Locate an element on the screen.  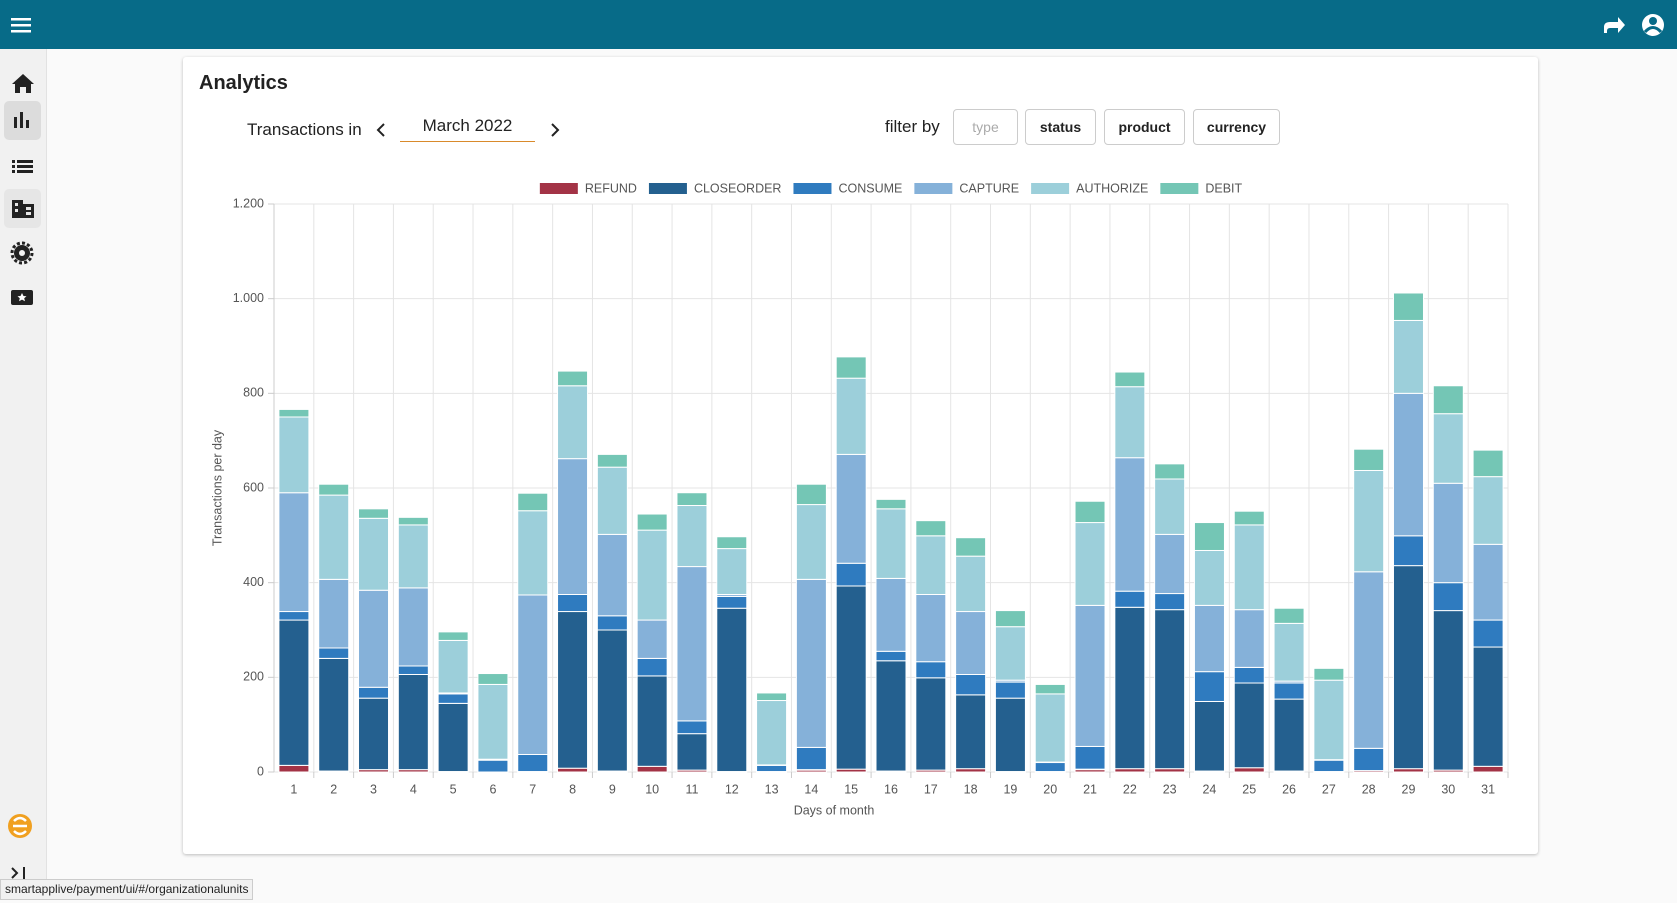
x-tick-label: 20 is located at coordinates (1050, 789).